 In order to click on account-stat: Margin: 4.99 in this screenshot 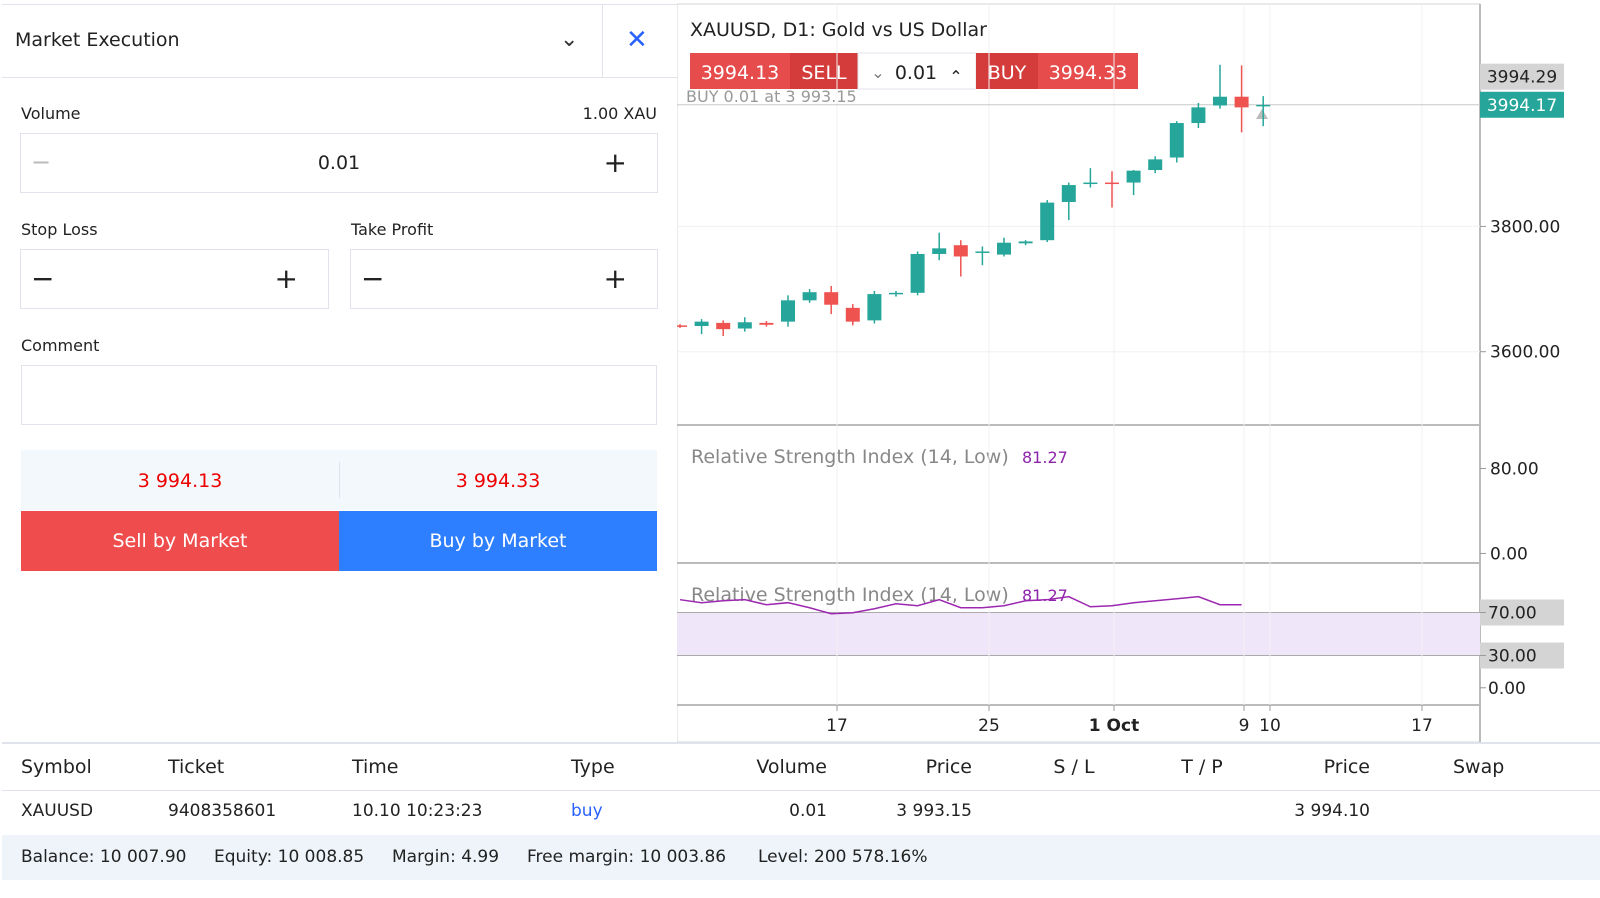, I will do `click(446, 857)`.